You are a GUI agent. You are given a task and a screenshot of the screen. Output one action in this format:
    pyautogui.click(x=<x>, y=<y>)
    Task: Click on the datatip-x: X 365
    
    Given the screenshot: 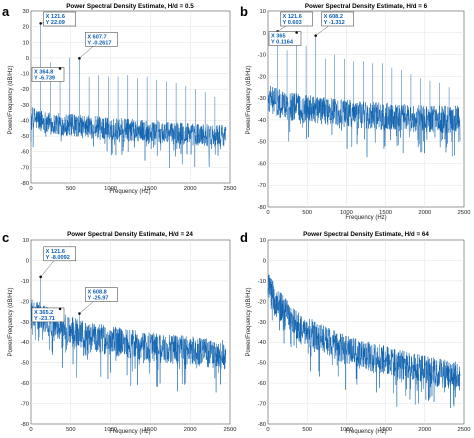 What is the action you would take?
    pyautogui.click(x=278, y=37)
    